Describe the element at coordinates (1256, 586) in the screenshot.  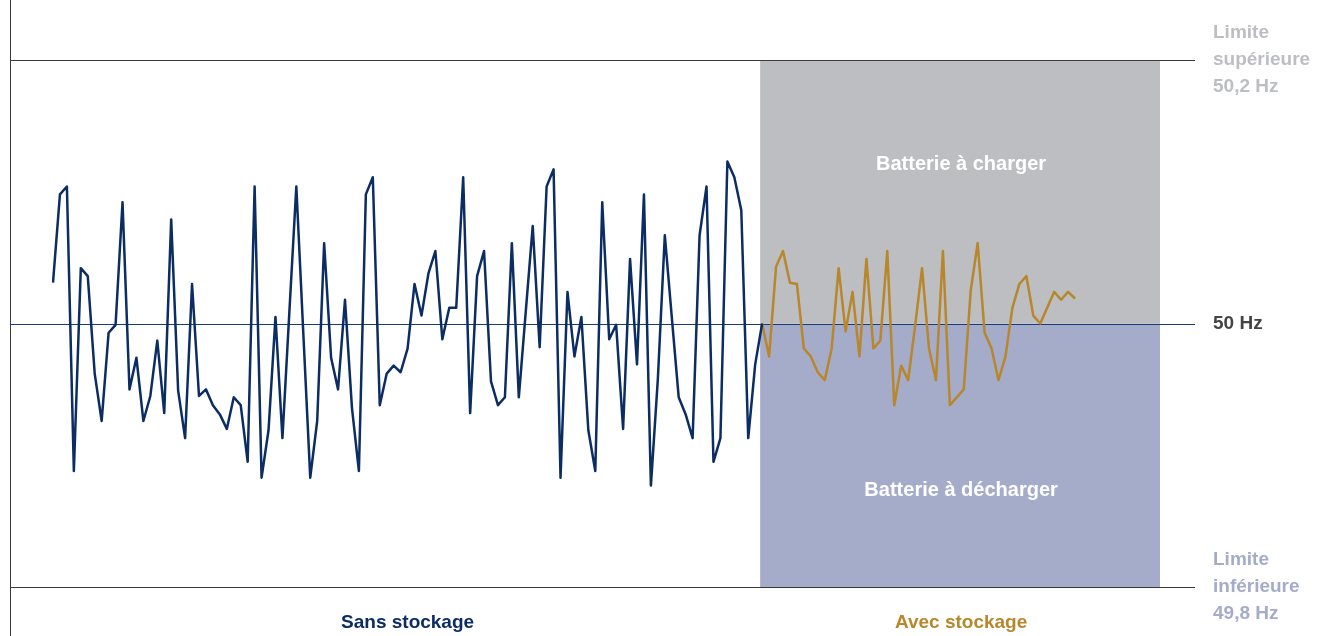
I see `ref-line-label: Limite inférieure 49,8 Hz` at that location.